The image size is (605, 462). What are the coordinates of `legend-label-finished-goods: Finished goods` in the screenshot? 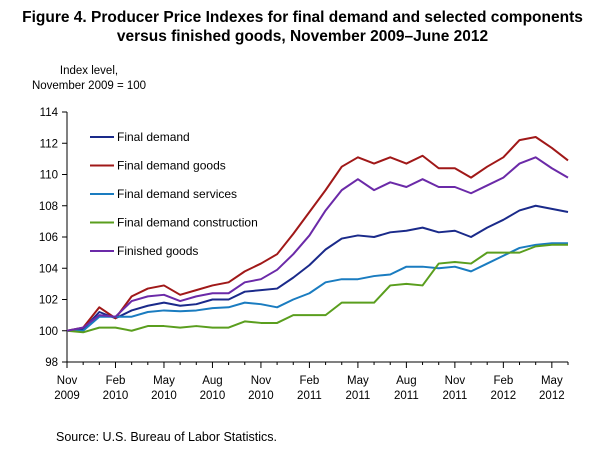 It's located at (157, 251).